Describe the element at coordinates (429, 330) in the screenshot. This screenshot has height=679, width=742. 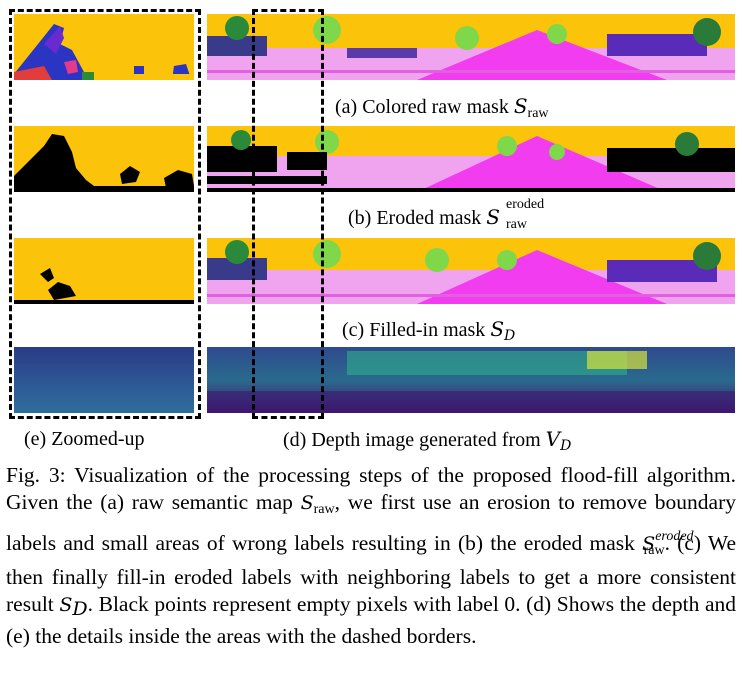
I see `caption-filled-mask: (c) Filled-in mask SD` at that location.